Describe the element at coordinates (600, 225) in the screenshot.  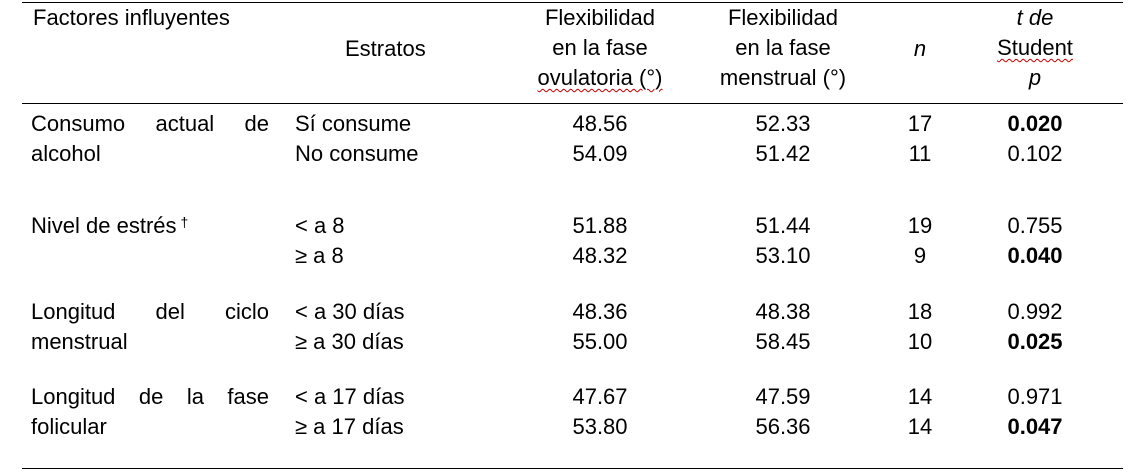
I see `ovulatory-value: 51.88` at that location.